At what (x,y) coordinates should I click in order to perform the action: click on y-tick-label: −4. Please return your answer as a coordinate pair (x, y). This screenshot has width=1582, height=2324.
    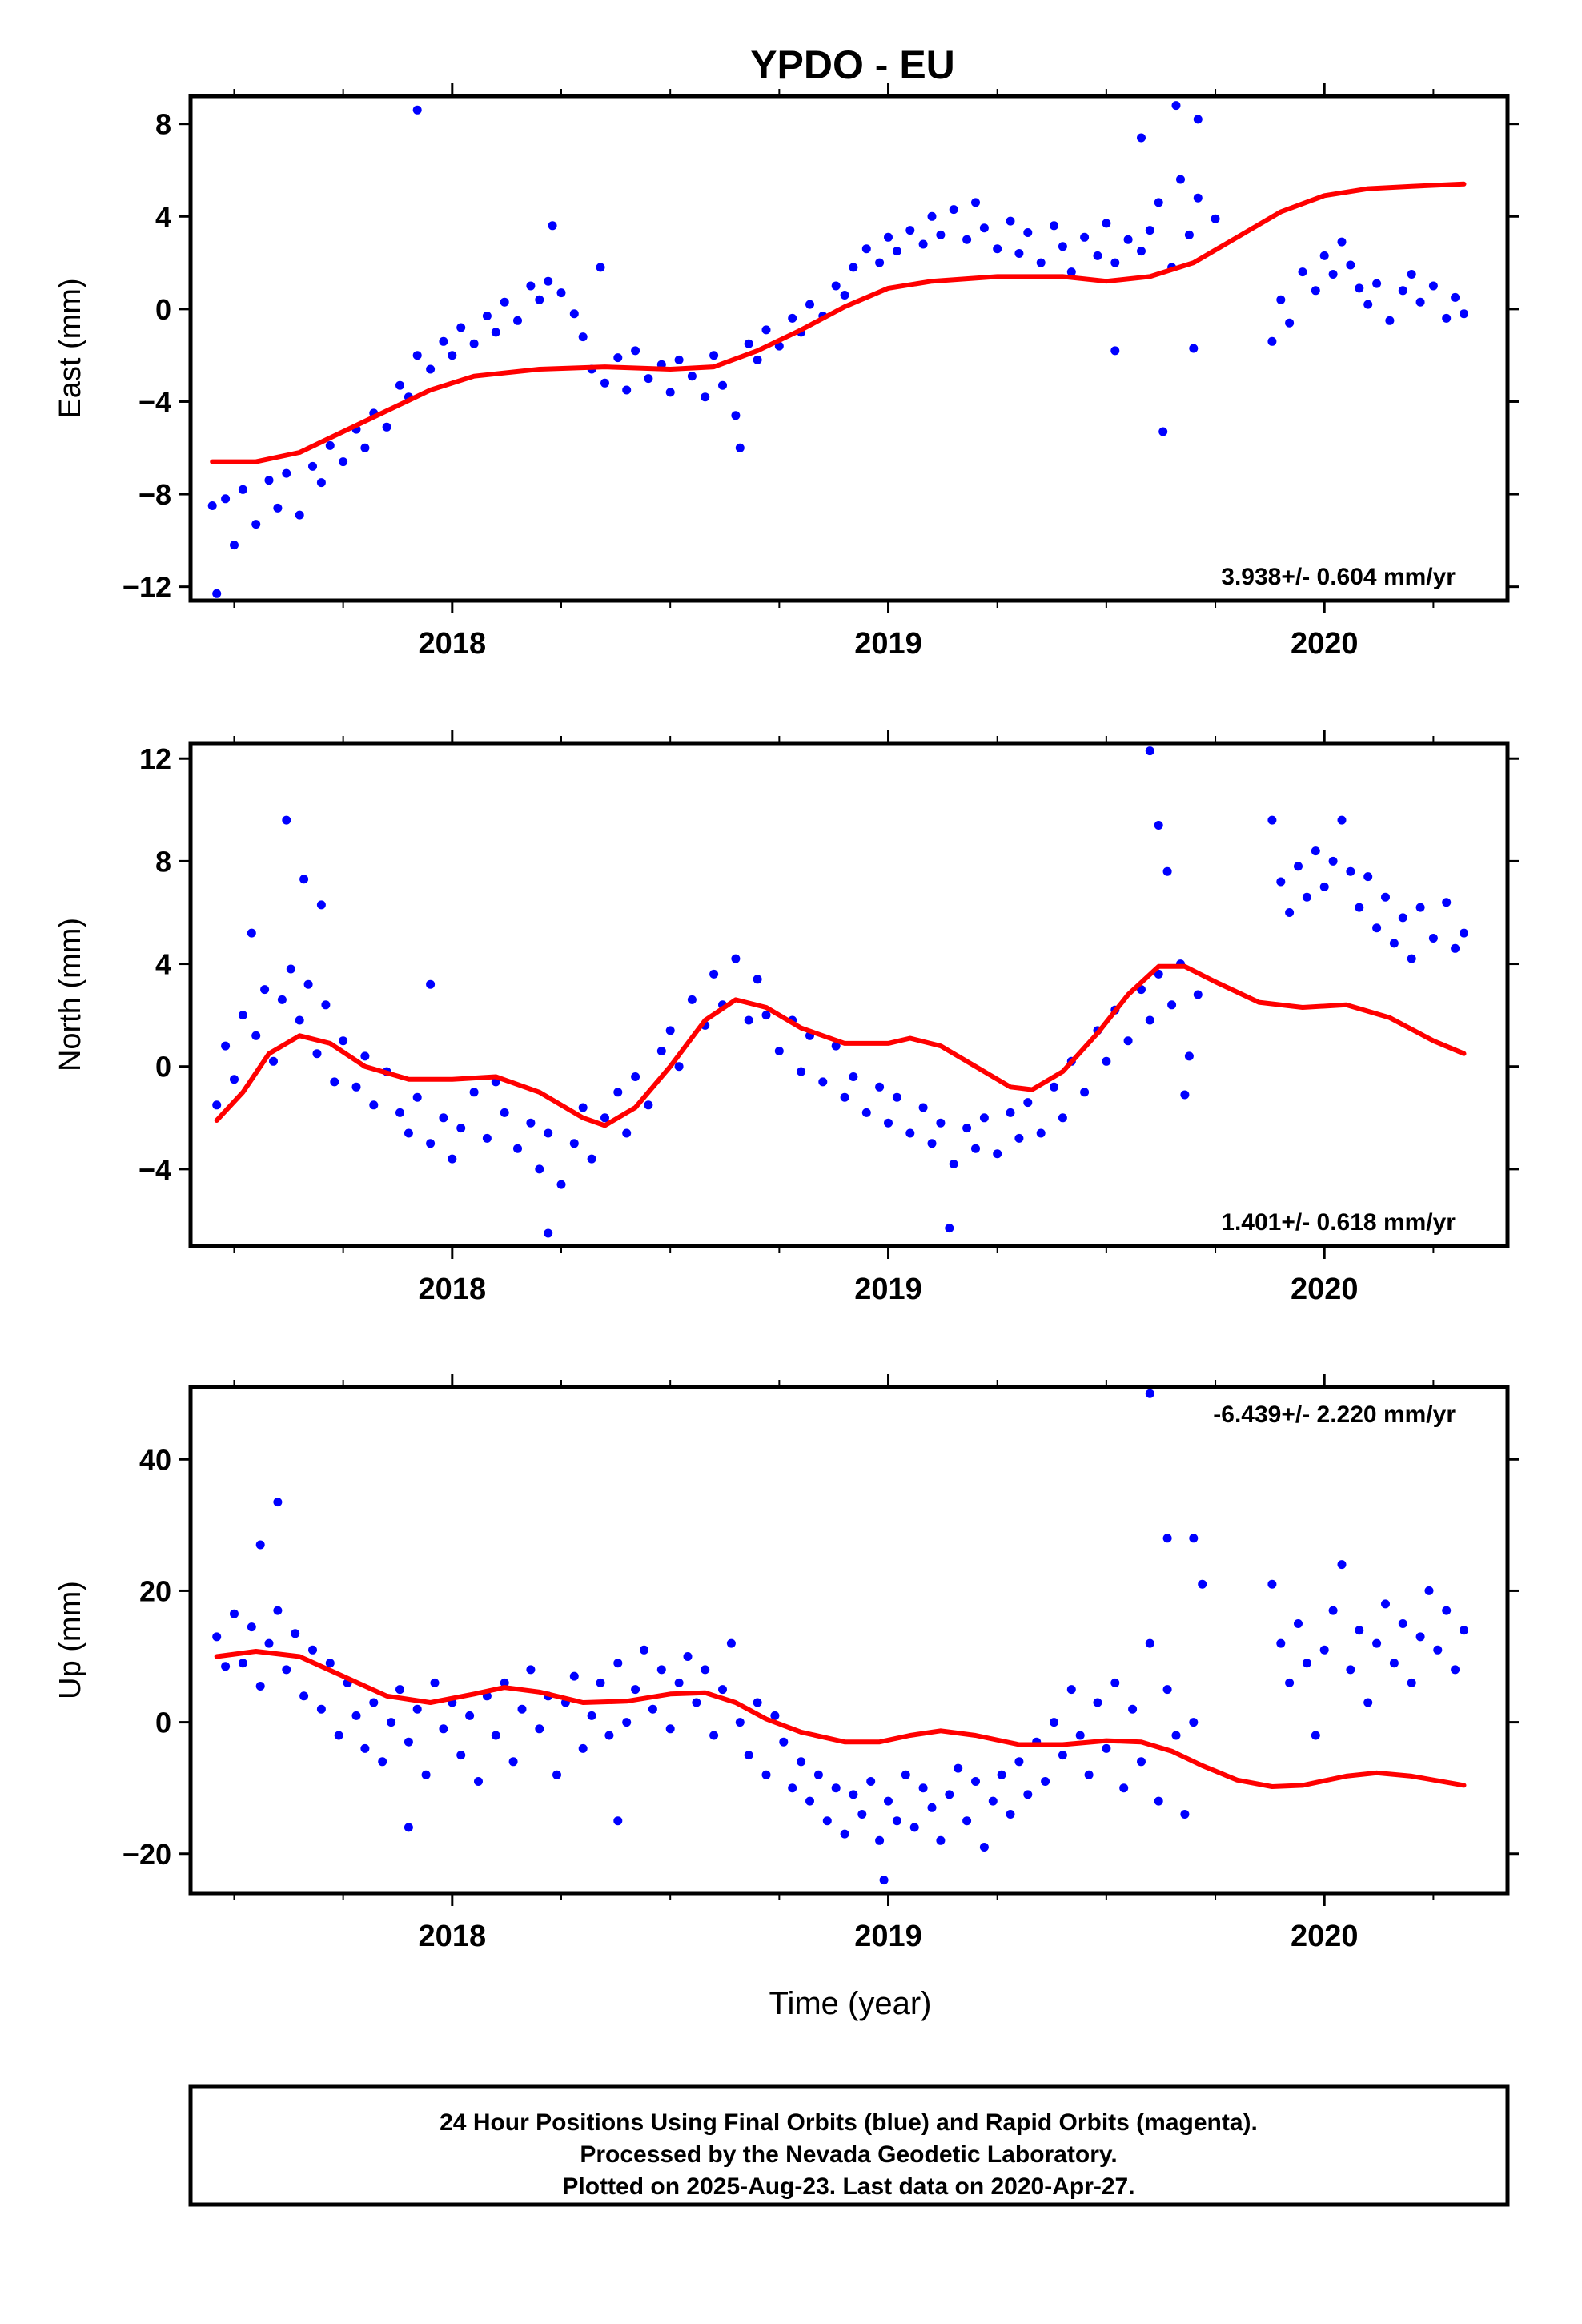
    Looking at the image, I should click on (155, 1169).